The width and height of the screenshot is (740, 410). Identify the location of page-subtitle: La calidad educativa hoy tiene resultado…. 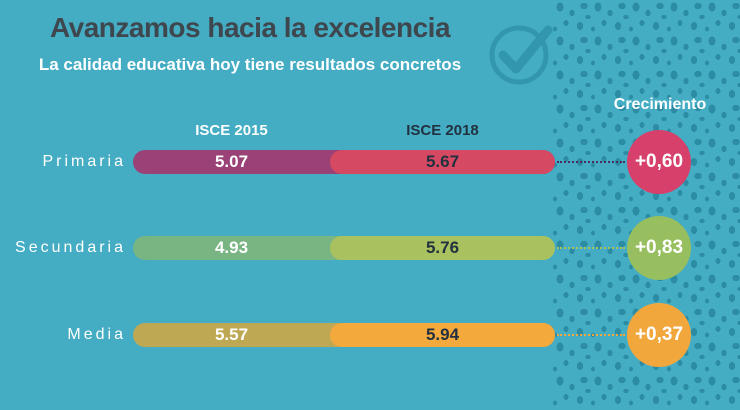
(250, 64).